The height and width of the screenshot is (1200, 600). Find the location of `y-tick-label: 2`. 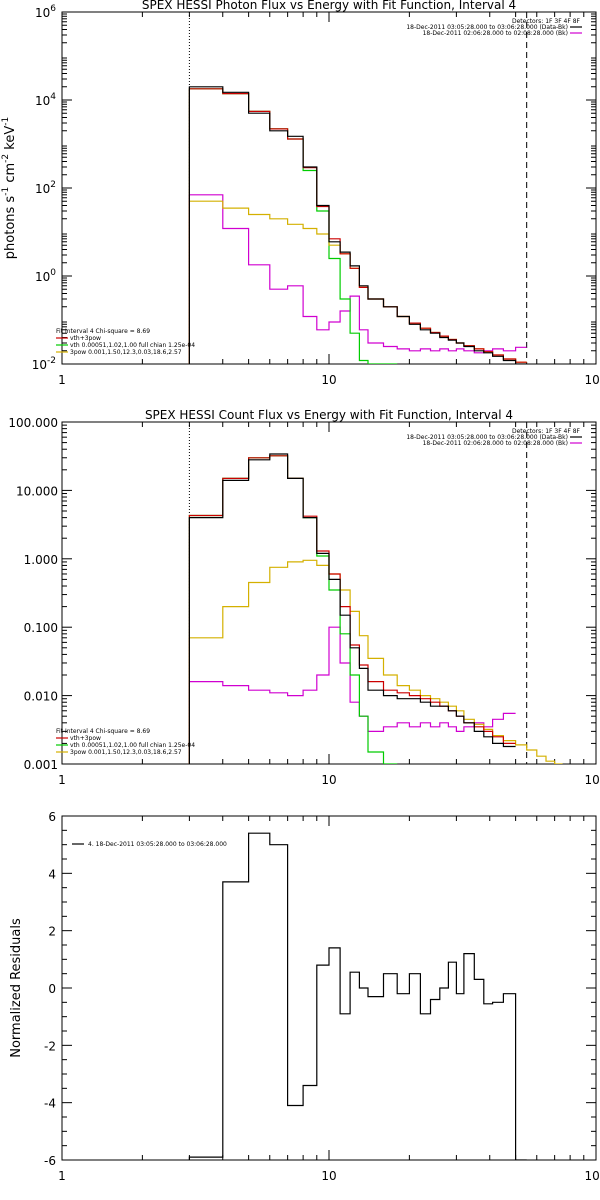

y-tick-label: 2 is located at coordinates (52, 932).